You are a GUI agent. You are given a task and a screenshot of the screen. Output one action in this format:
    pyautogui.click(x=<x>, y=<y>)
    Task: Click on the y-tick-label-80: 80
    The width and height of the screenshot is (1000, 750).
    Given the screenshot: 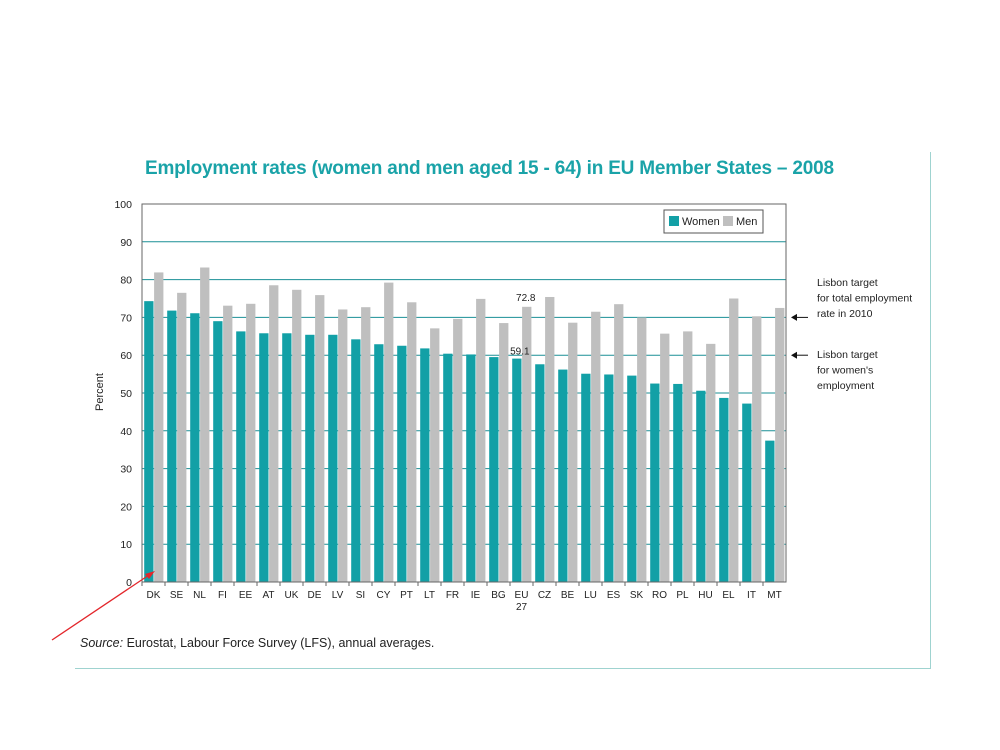 What is the action you would take?
    pyautogui.click(x=126, y=281)
    